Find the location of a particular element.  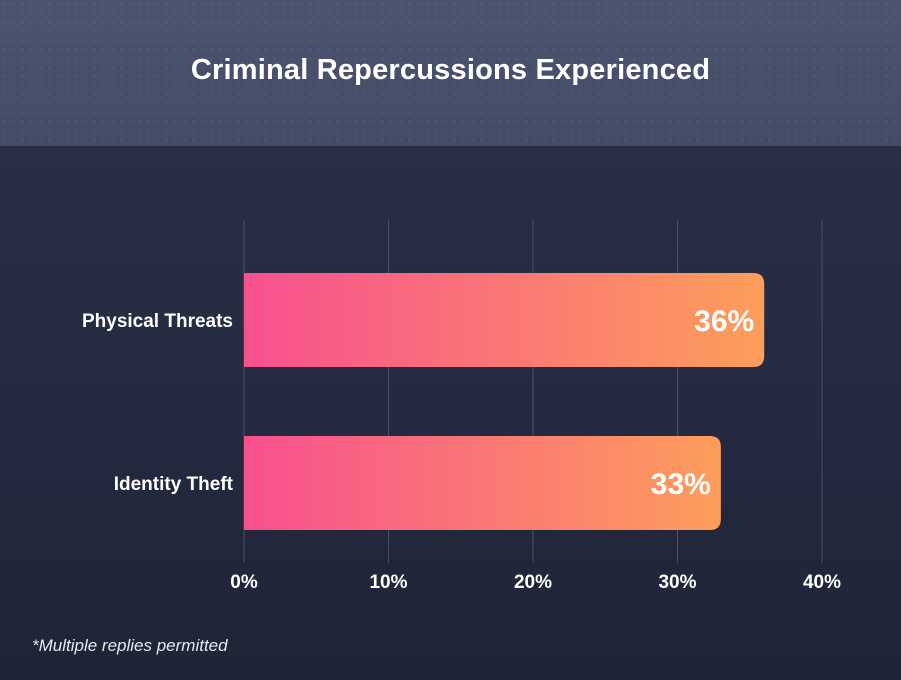

category-label: Physical Threats is located at coordinates (157, 321).